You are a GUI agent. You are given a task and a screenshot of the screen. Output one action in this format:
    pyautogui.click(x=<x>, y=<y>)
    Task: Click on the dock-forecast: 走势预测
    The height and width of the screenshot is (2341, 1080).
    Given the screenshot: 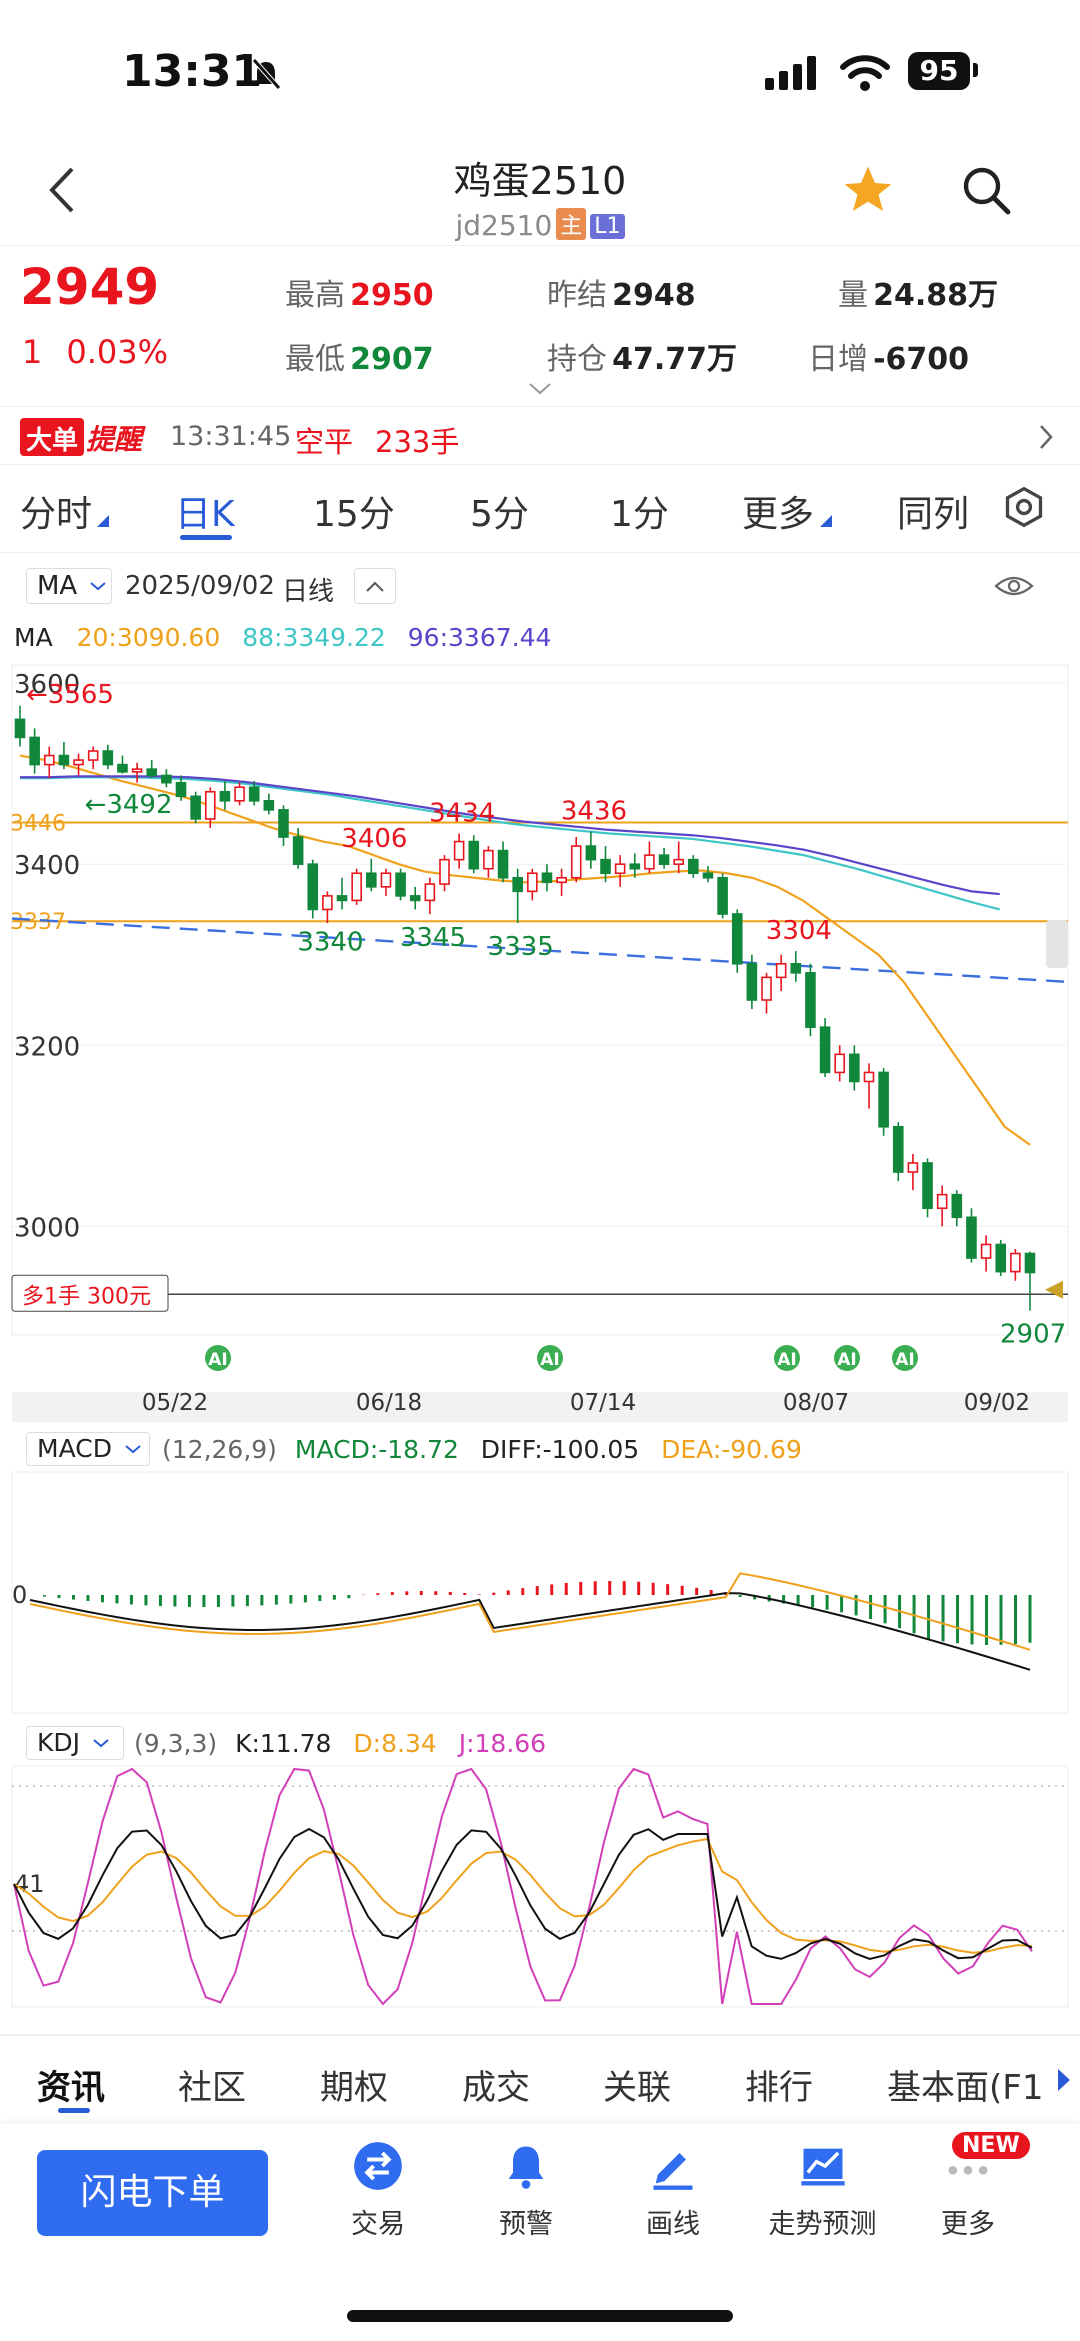 What is the action you would take?
    pyautogui.click(x=822, y=2190)
    